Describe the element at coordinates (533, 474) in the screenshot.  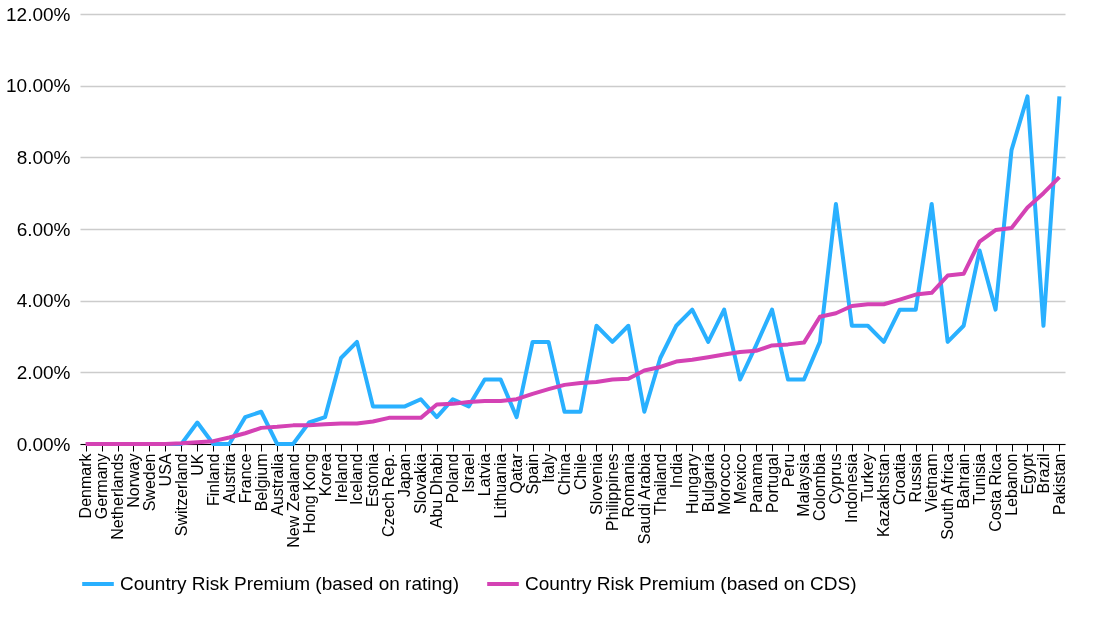
I see `x-tick-label: Spain` at that location.